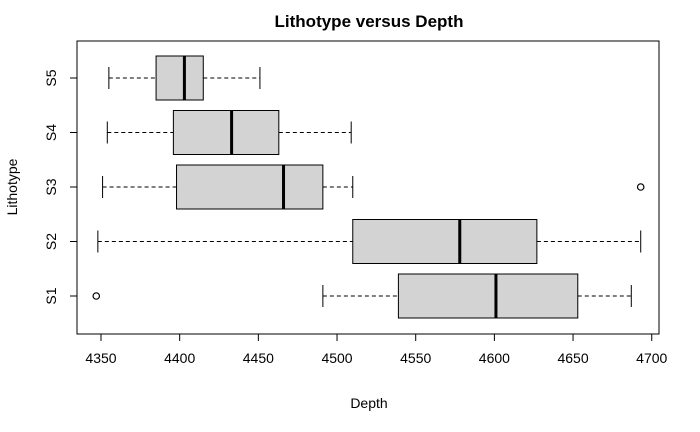  Describe the element at coordinates (415, 358) in the screenshot. I see `x-tick-label: 4550` at that location.